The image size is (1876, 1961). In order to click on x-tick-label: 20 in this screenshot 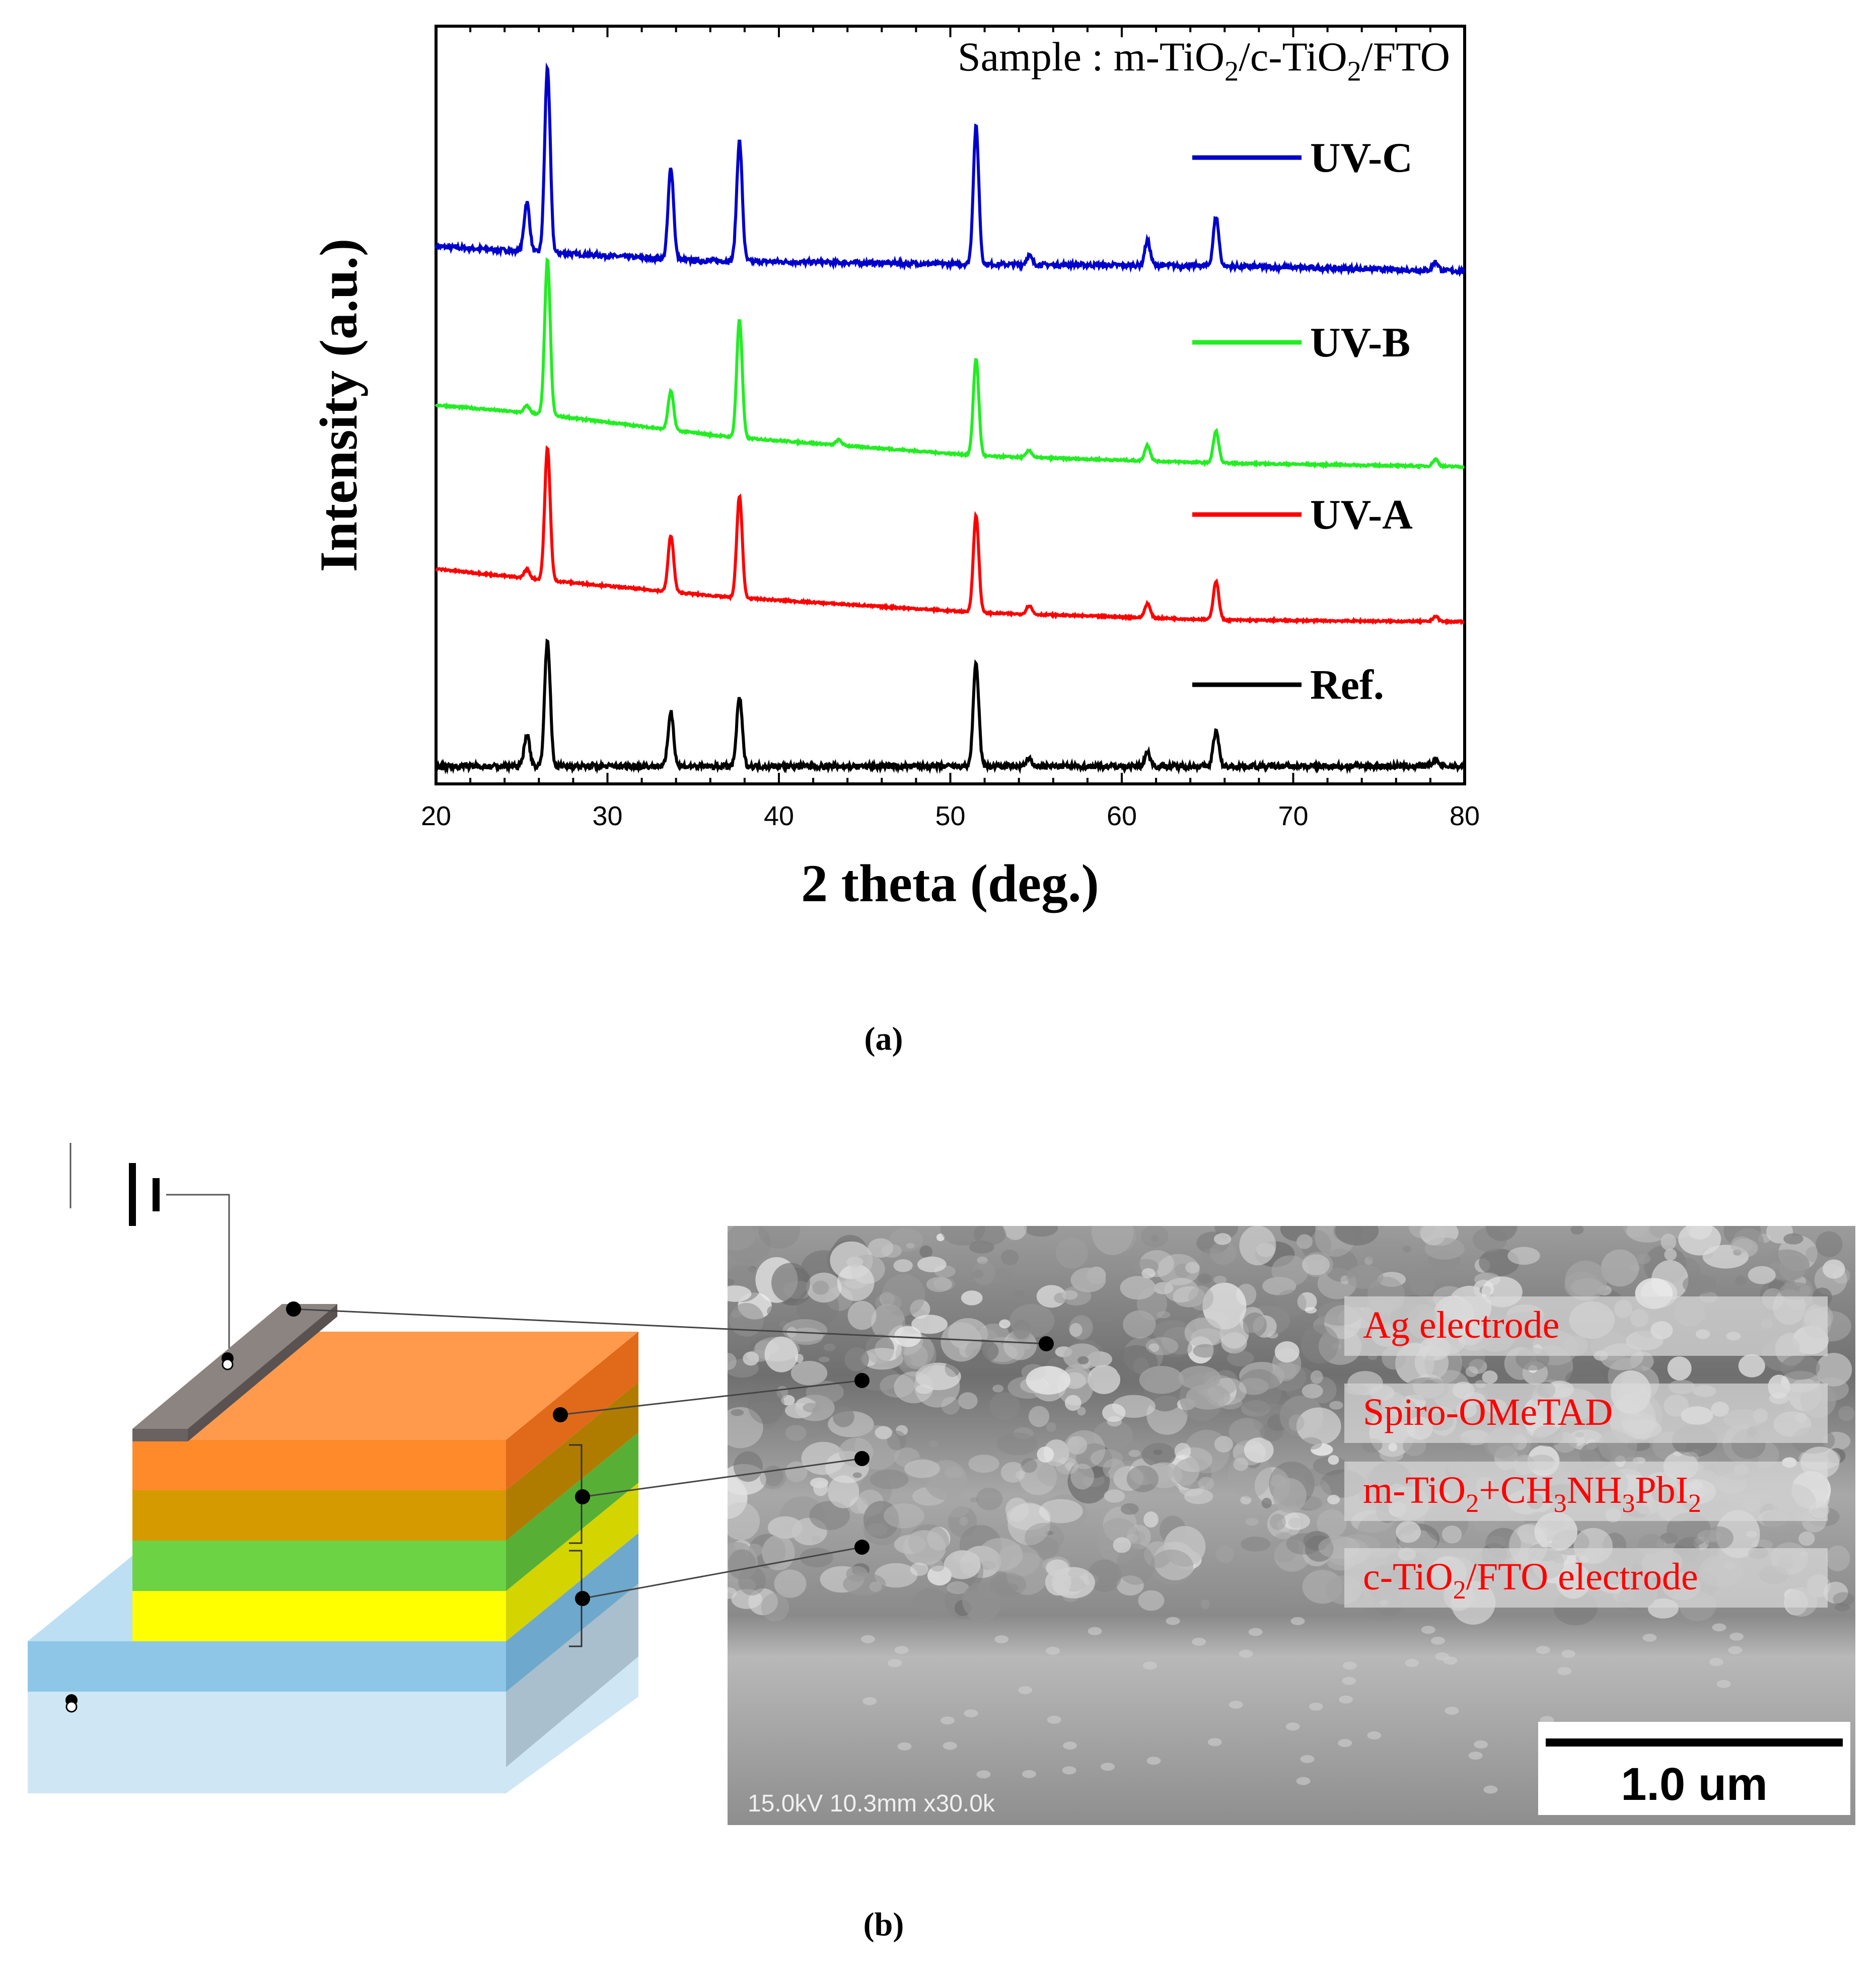, I will do `click(436, 816)`.